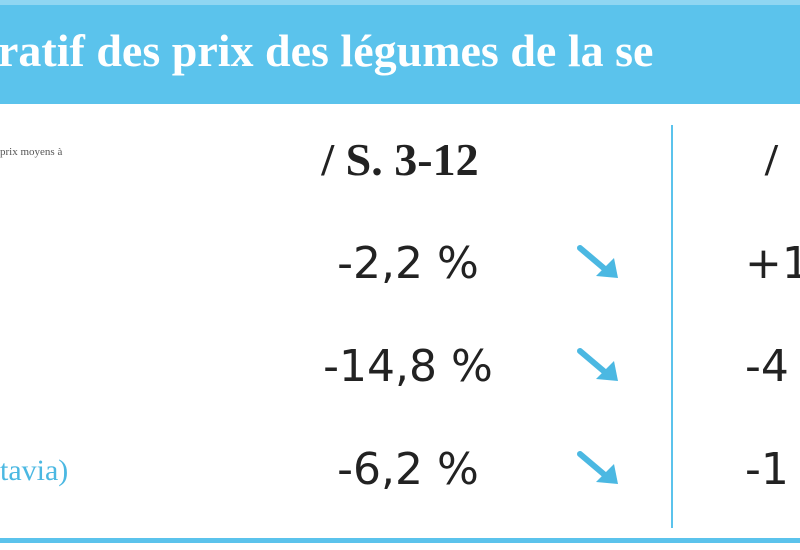 This screenshot has height=550, width=800. I want to click on cell-value: -1, so click(767, 469).